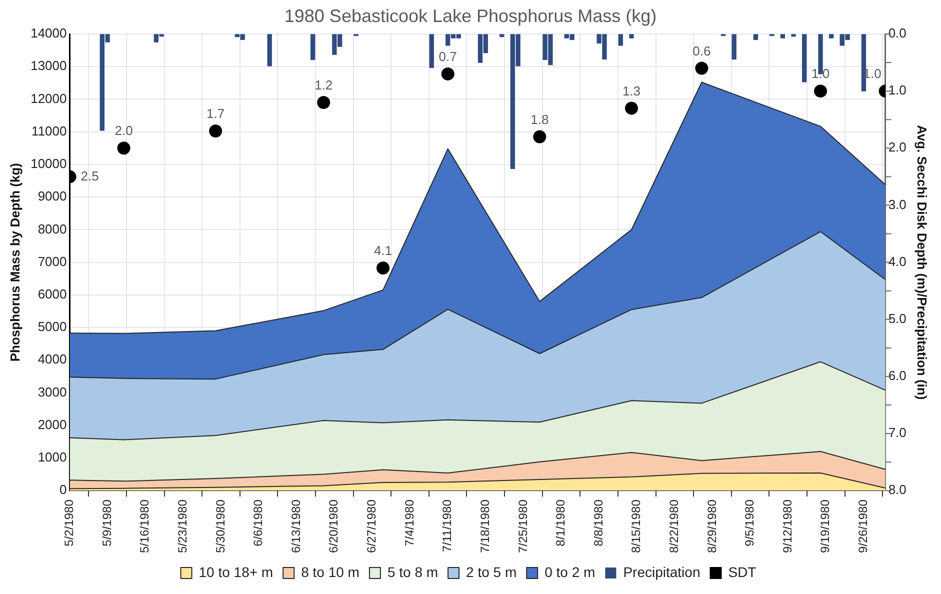  Describe the element at coordinates (897, 147) in the screenshot. I see `y2-tick-label: 2.0` at that location.